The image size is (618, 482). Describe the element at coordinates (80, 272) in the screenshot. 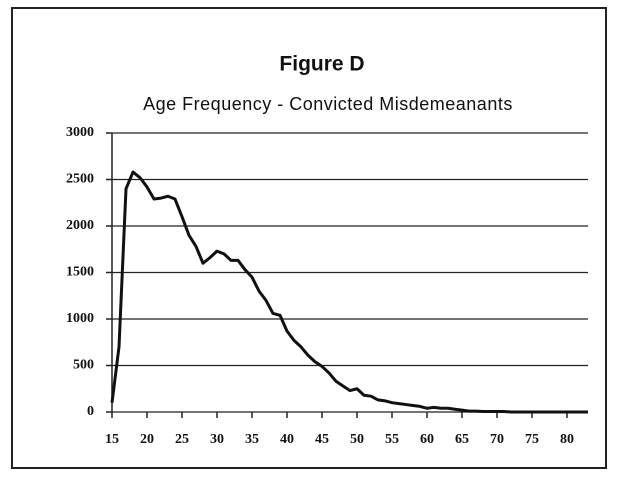

I see `y-tick-label: 1500` at that location.